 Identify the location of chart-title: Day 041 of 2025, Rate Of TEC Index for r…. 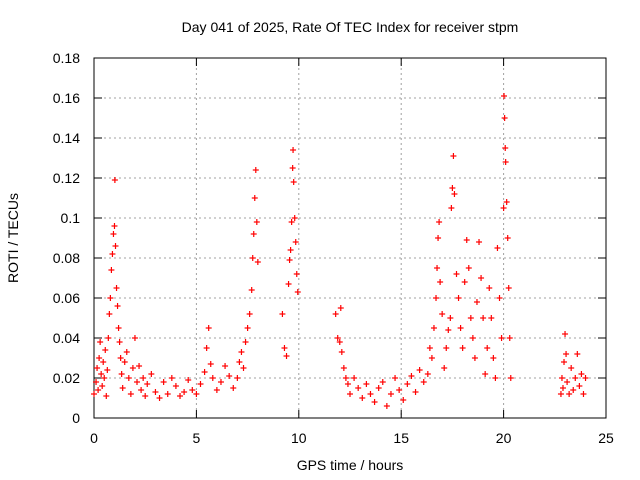
(350, 27).